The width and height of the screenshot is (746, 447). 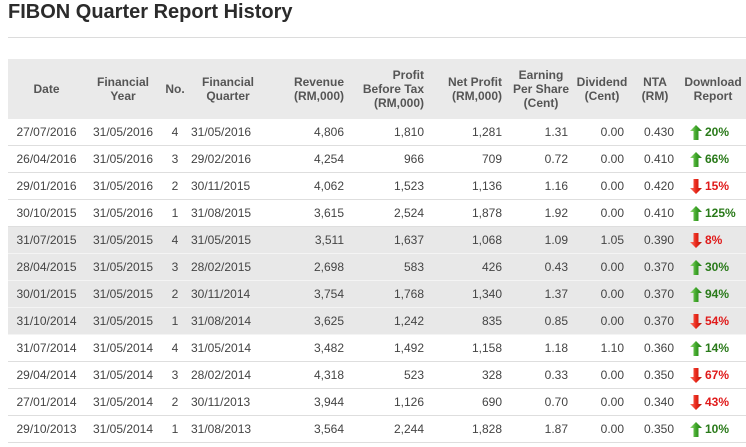 What do you see at coordinates (228, 186) in the screenshot?
I see `cell-financial-quarter: 30/11/2015` at bounding box center [228, 186].